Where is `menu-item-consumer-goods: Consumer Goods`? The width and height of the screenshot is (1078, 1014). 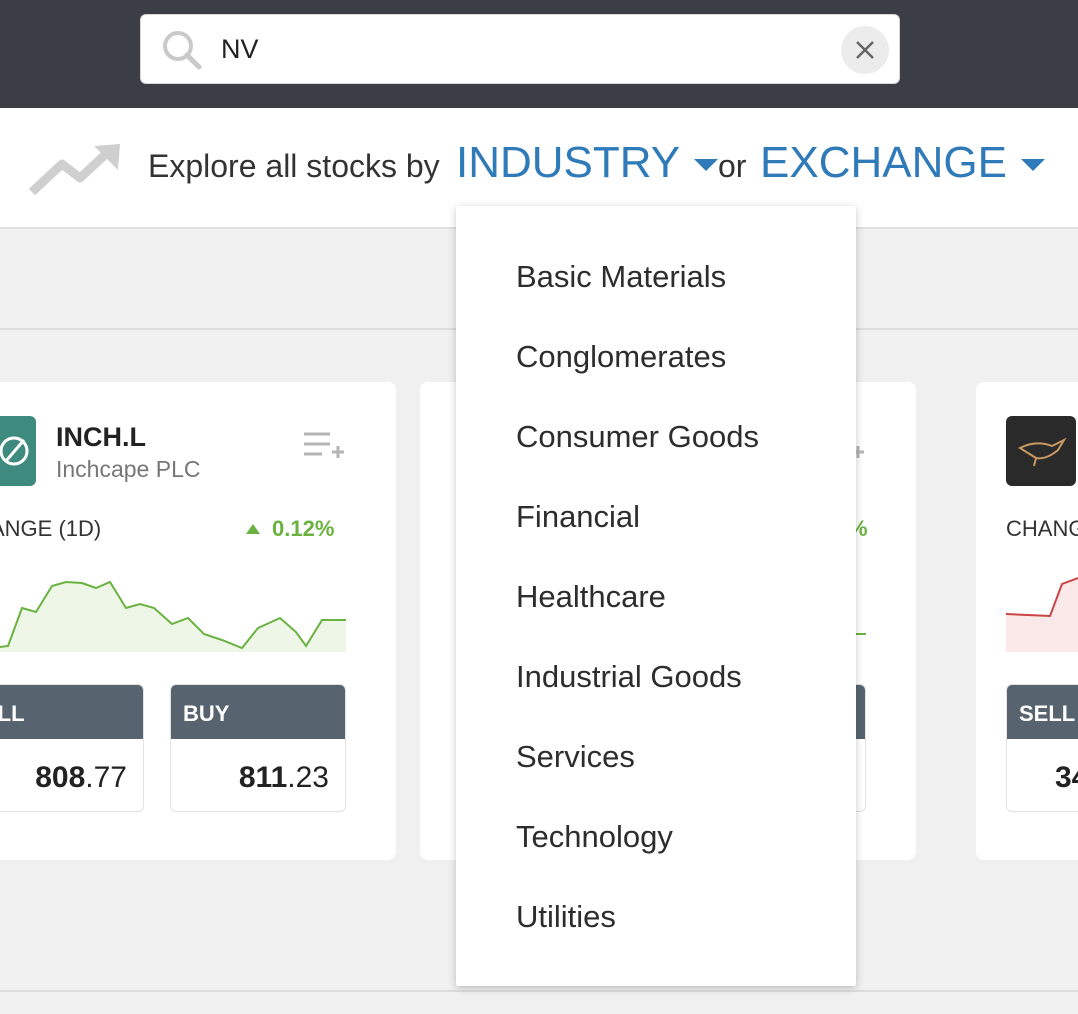
menu-item-consumer-goods: Consumer Goods is located at coordinates (637, 436).